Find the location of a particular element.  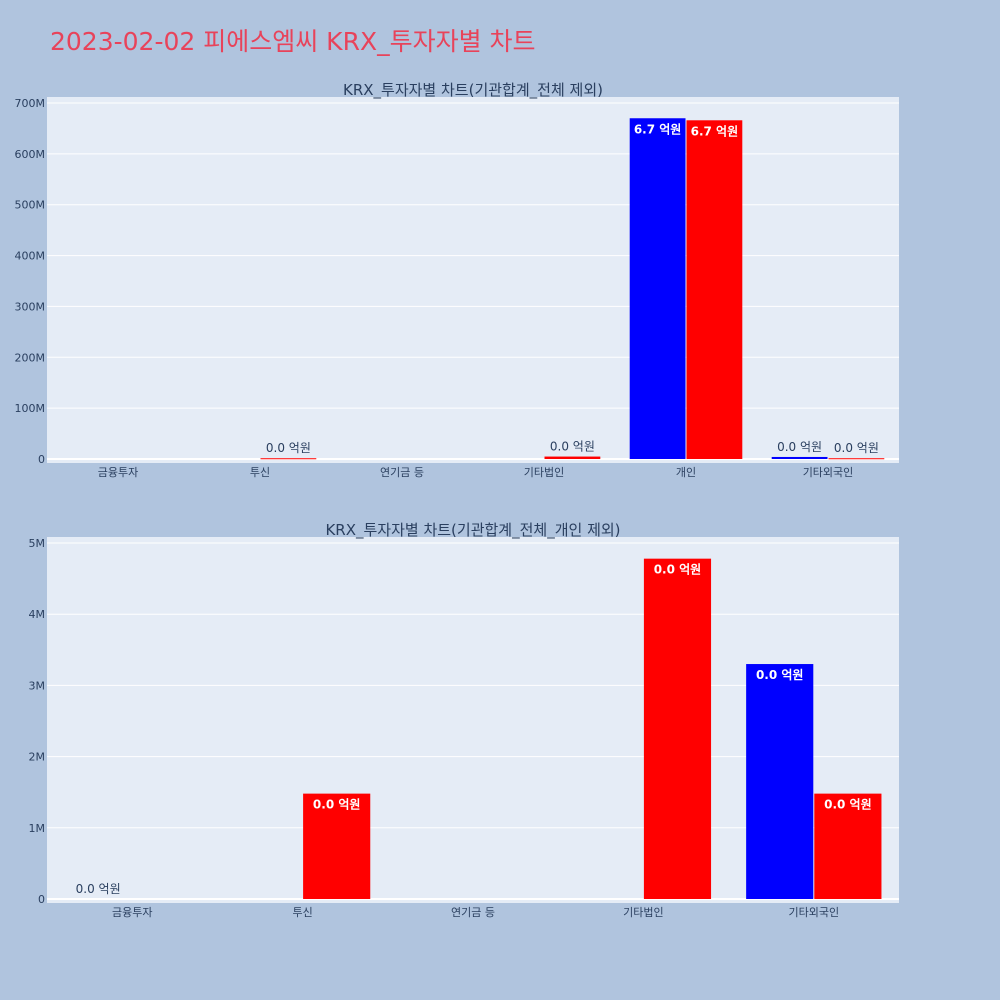

y-tick-label: 500M is located at coordinates (30, 205).